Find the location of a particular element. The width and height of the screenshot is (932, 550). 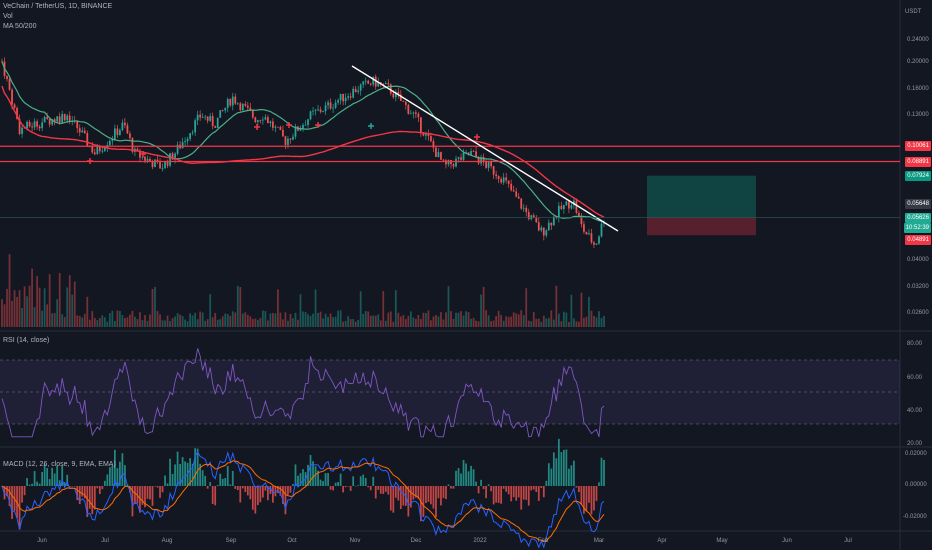

rsi-legend: RSI (14, close) is located at coordinates (26, 340).